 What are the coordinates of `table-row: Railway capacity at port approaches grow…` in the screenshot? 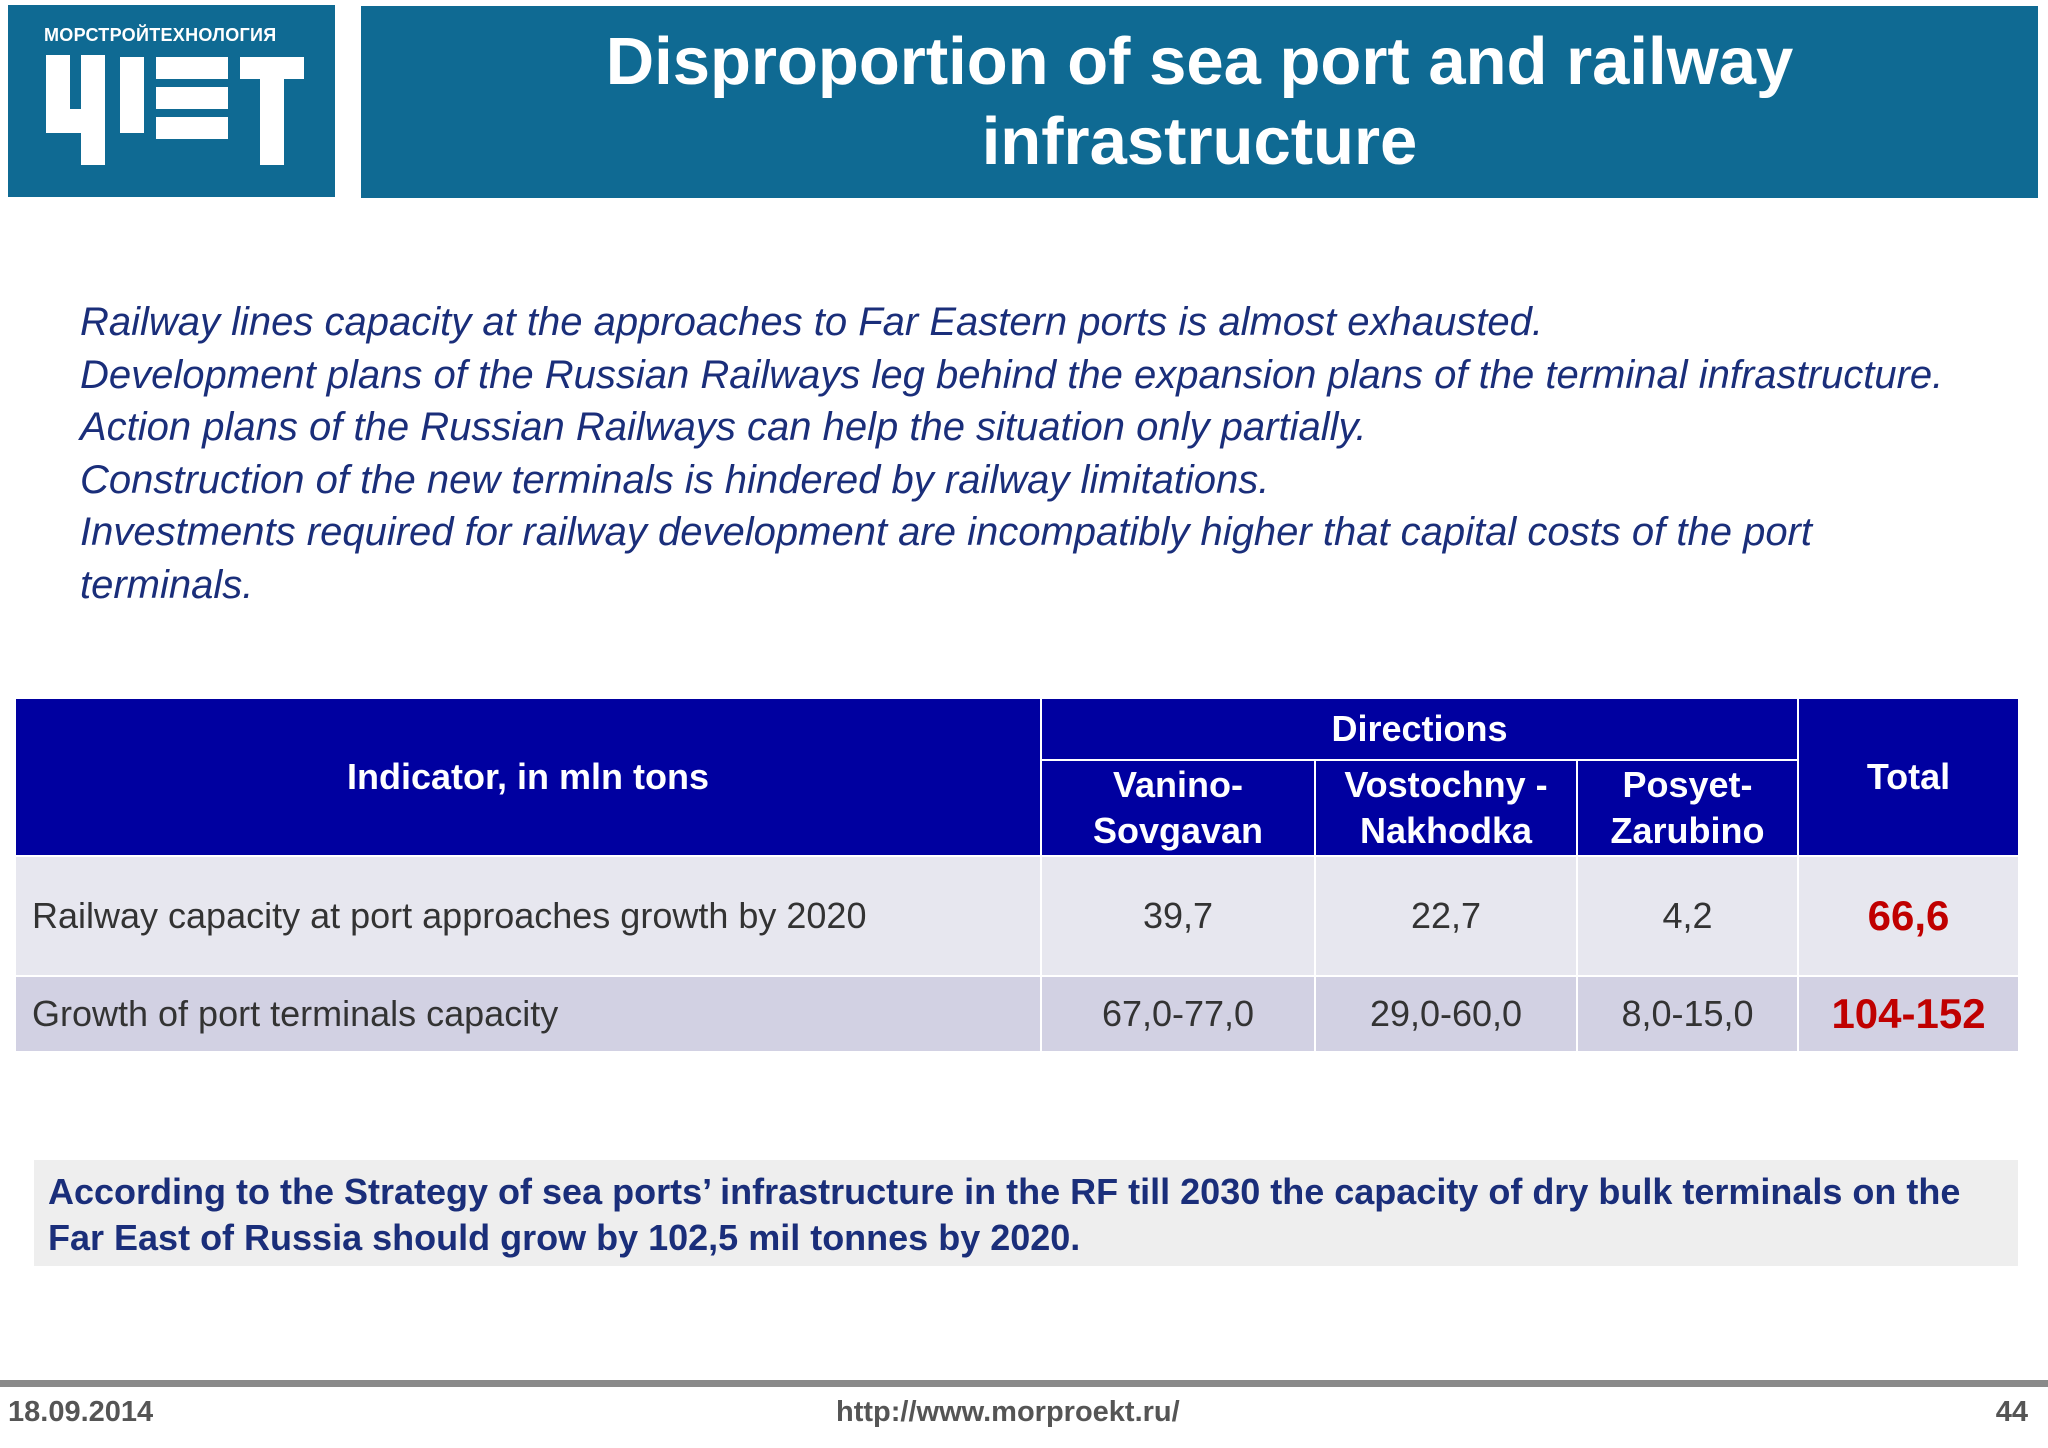 It's located at (1017, 916).